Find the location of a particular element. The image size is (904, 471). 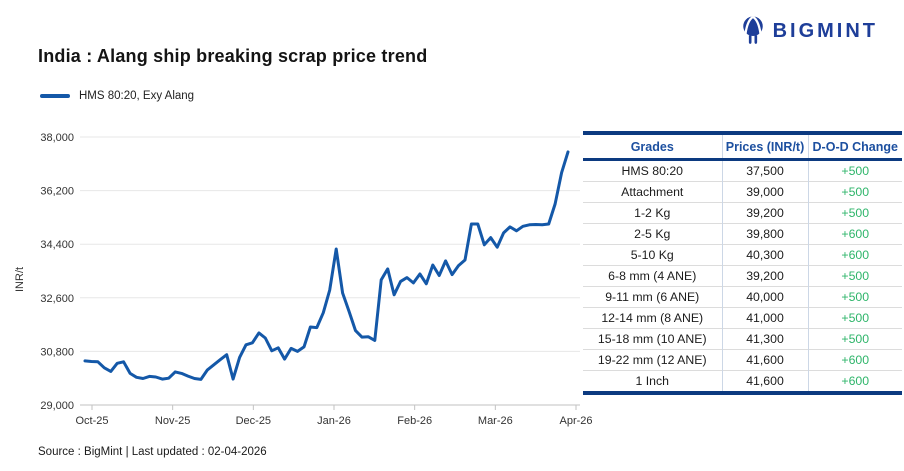

x-tick-label: Nov-25 is located at coordinates (172, 421).